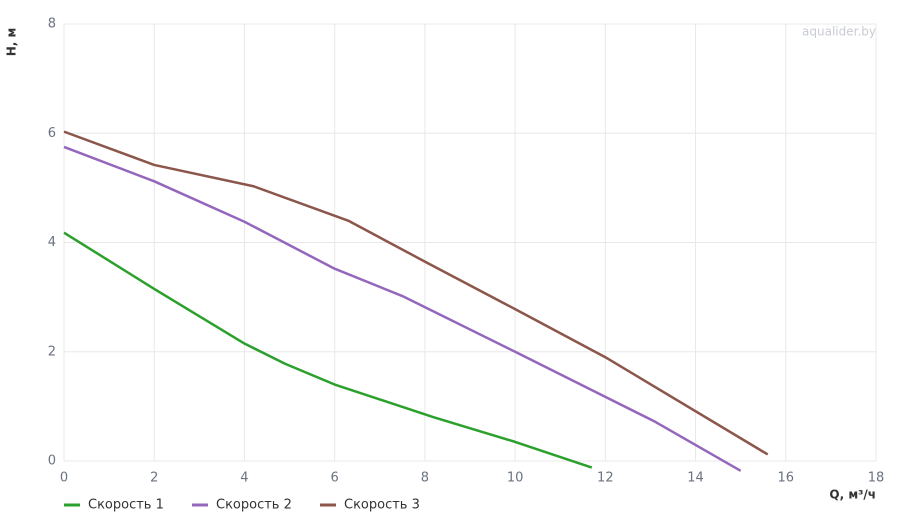  Describe the element at coordinates (425, 478) in the screenshot. I see `x-tick-label: 8` at that location.